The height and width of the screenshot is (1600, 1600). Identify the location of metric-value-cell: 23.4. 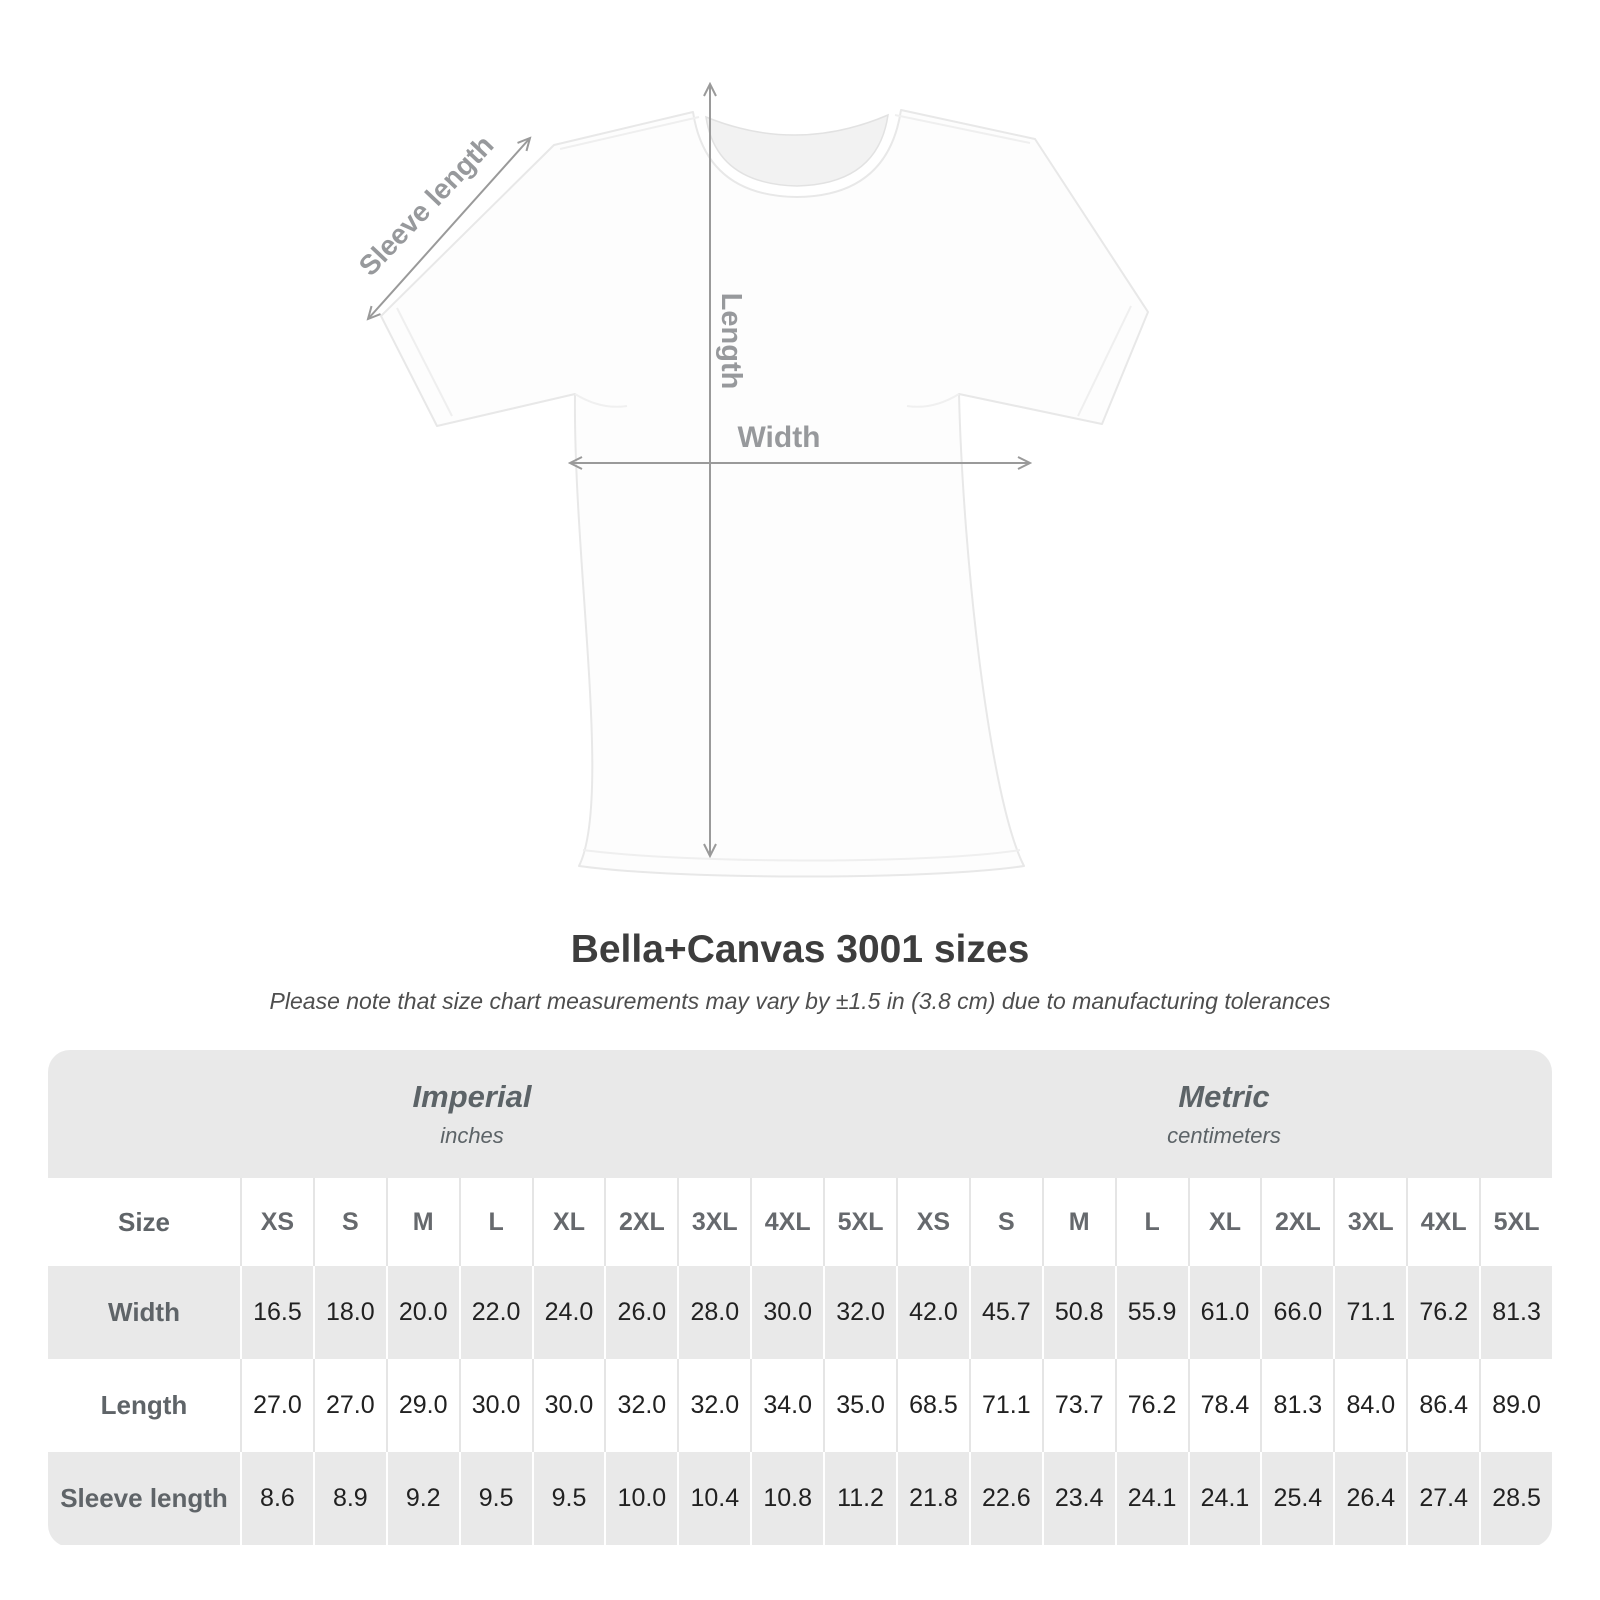
(1078, 1498).